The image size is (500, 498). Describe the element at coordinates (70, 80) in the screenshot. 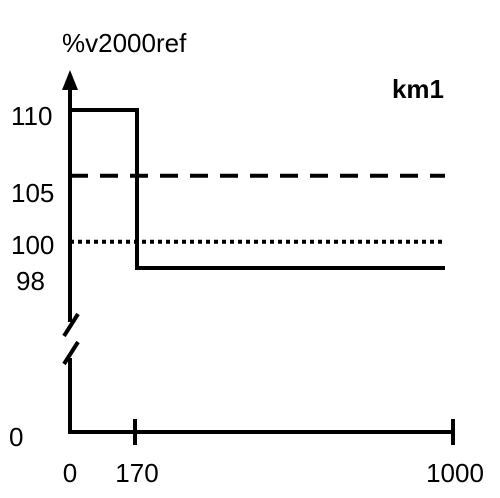

I see `y-axis-arrow-icon` at that location.